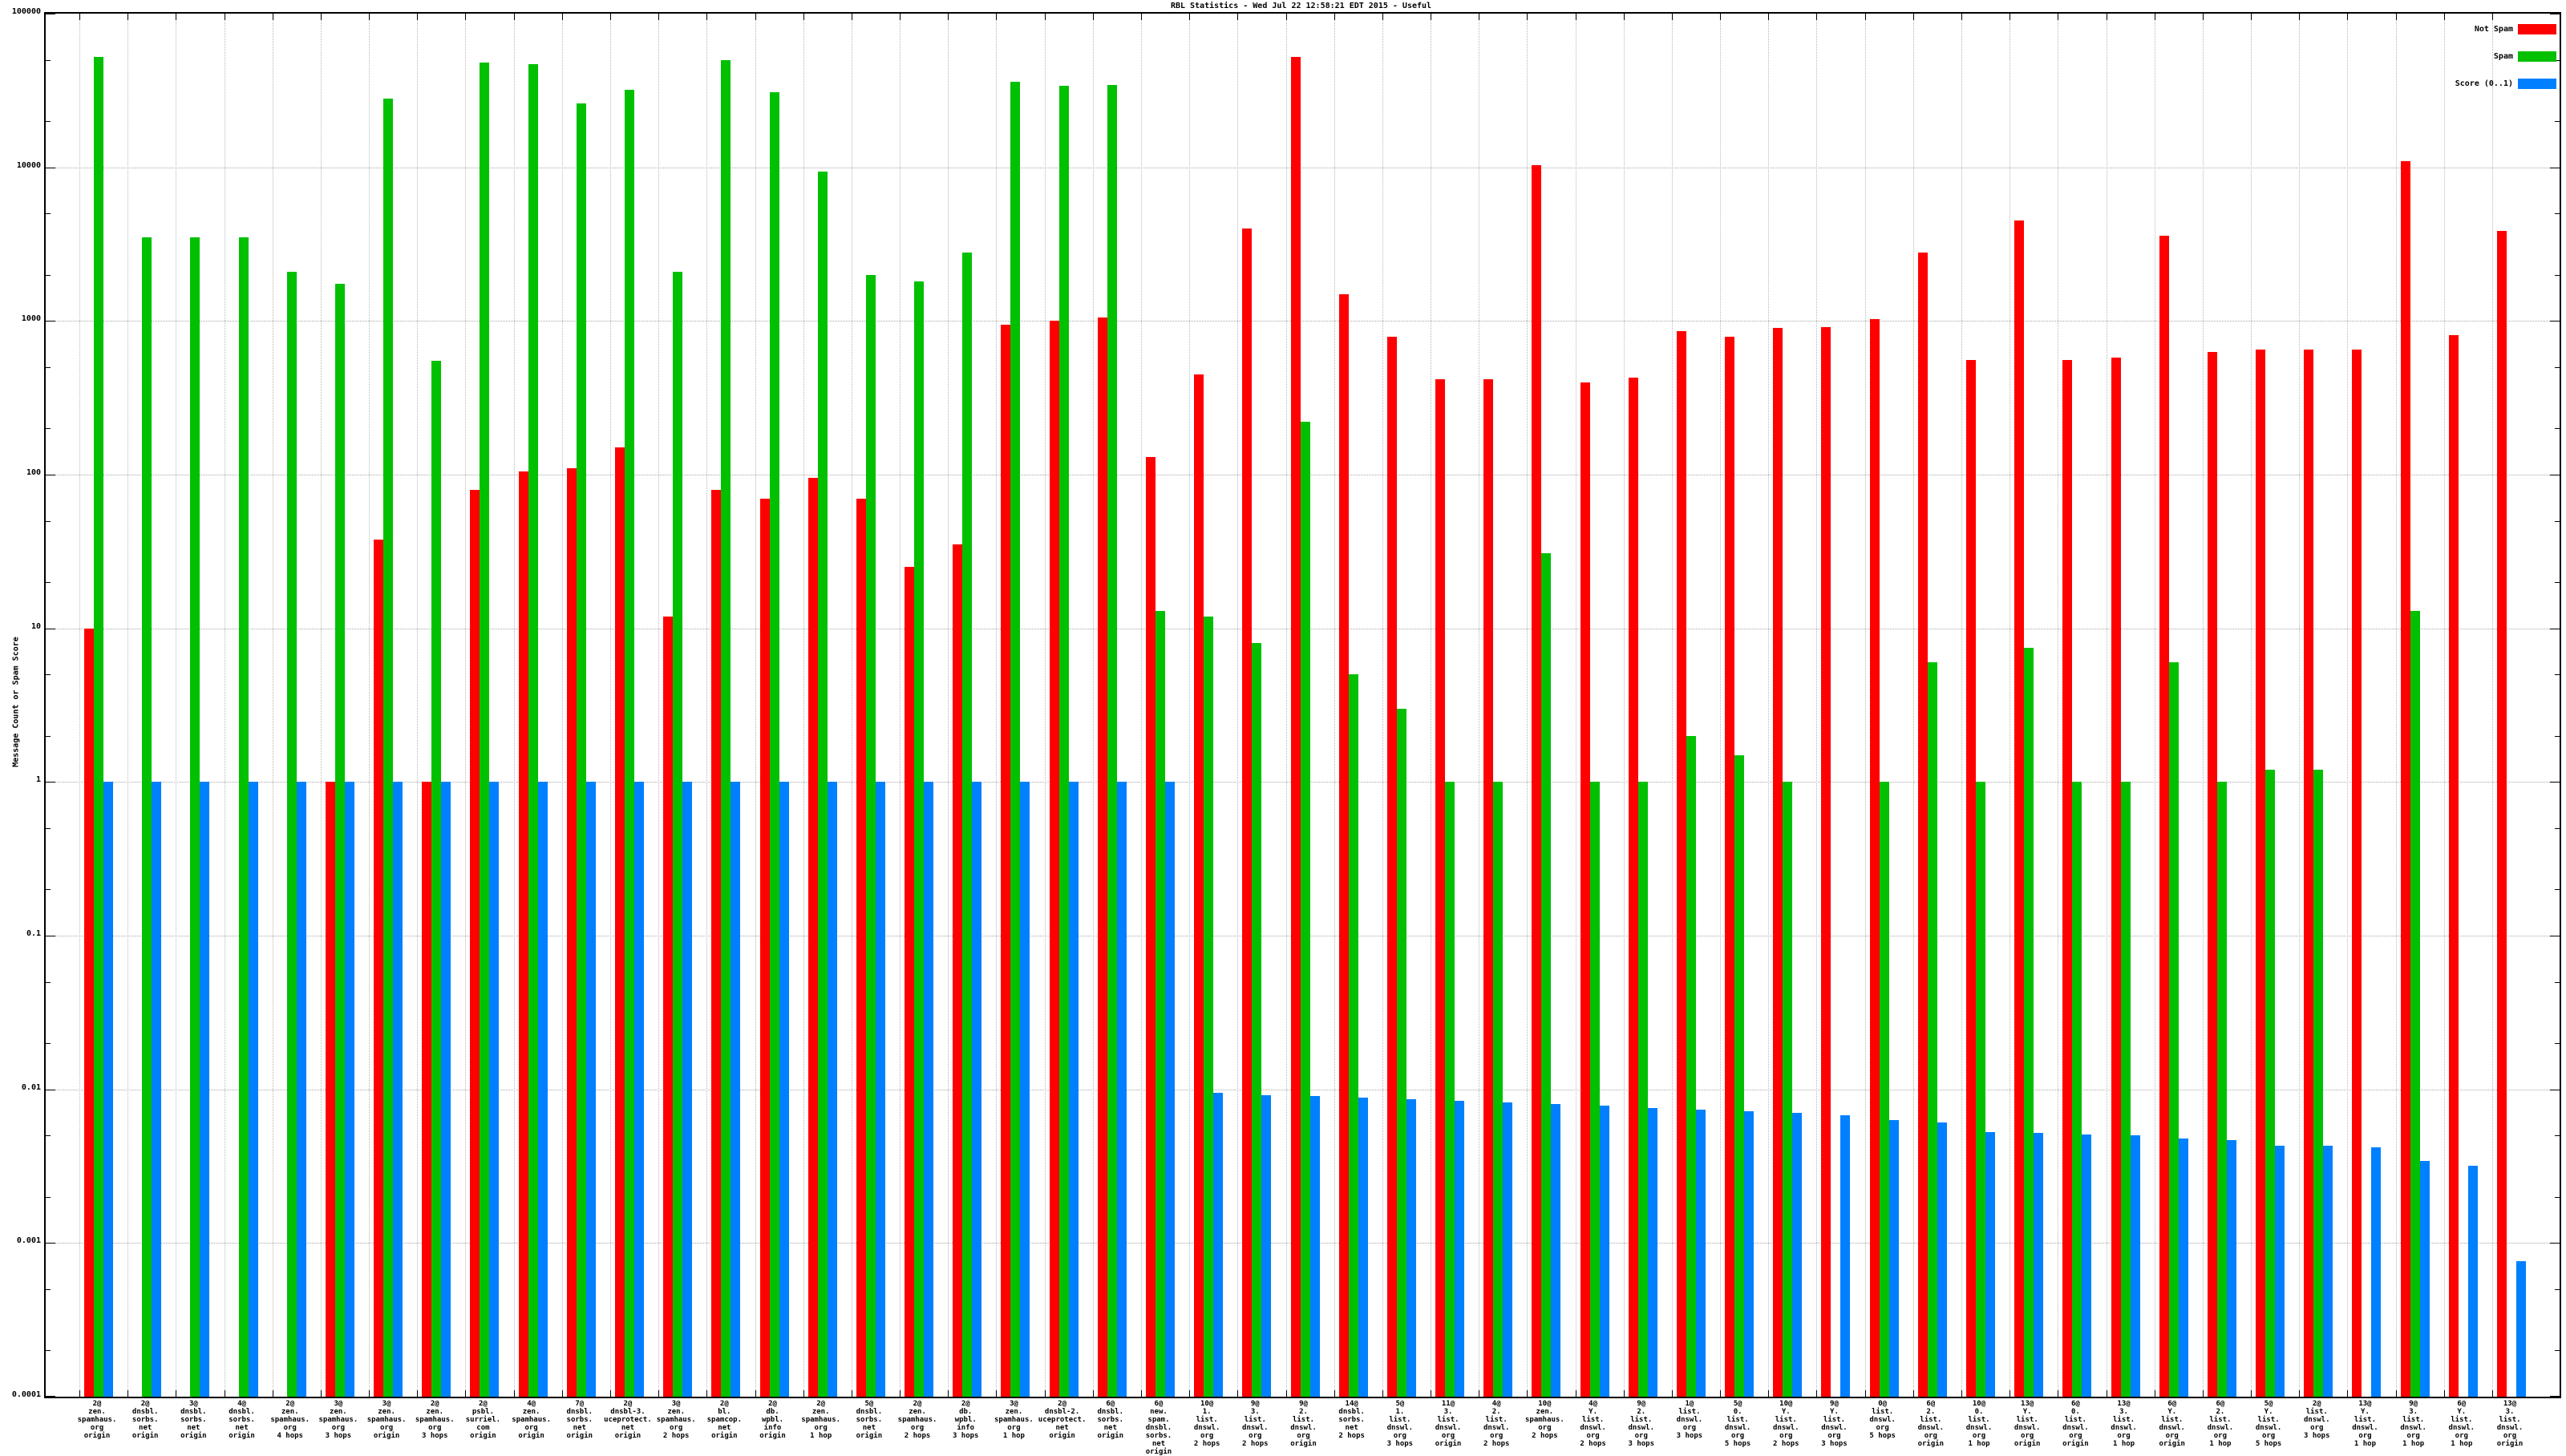  Describe the element at coordinates (2455, 84) in the screenshot. I see `legend-row: Score (0..1)` at that location.